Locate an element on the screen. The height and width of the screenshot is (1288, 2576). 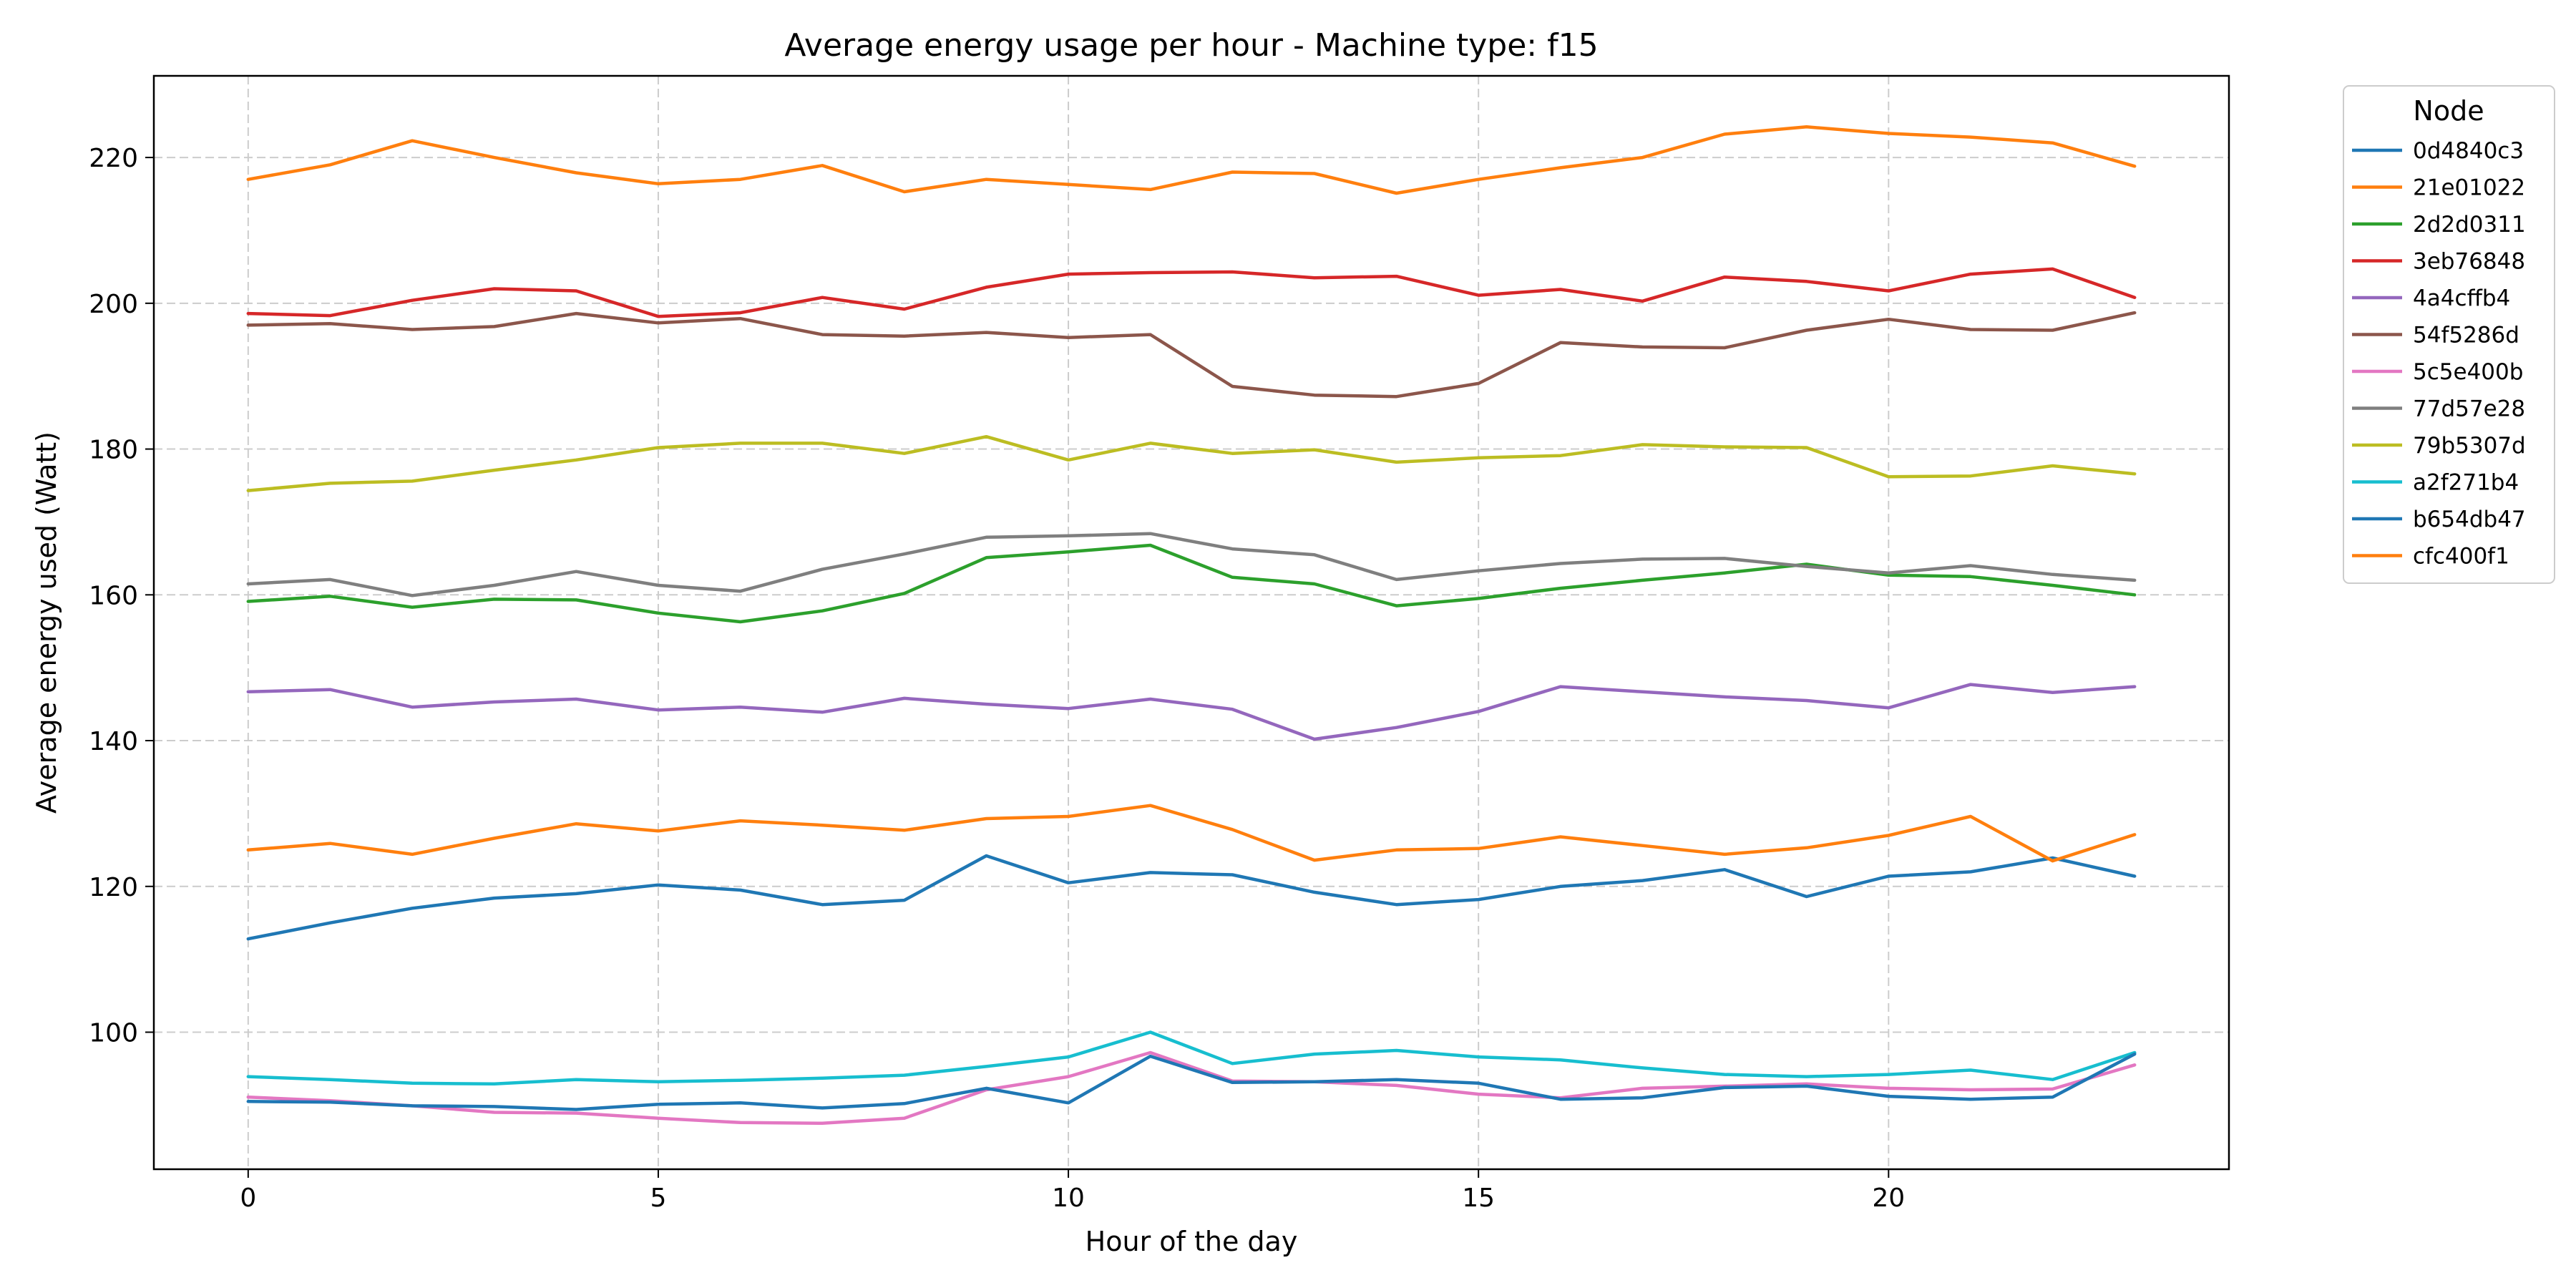
series-line-b654db47 is located at coordinates (1191, 1081).